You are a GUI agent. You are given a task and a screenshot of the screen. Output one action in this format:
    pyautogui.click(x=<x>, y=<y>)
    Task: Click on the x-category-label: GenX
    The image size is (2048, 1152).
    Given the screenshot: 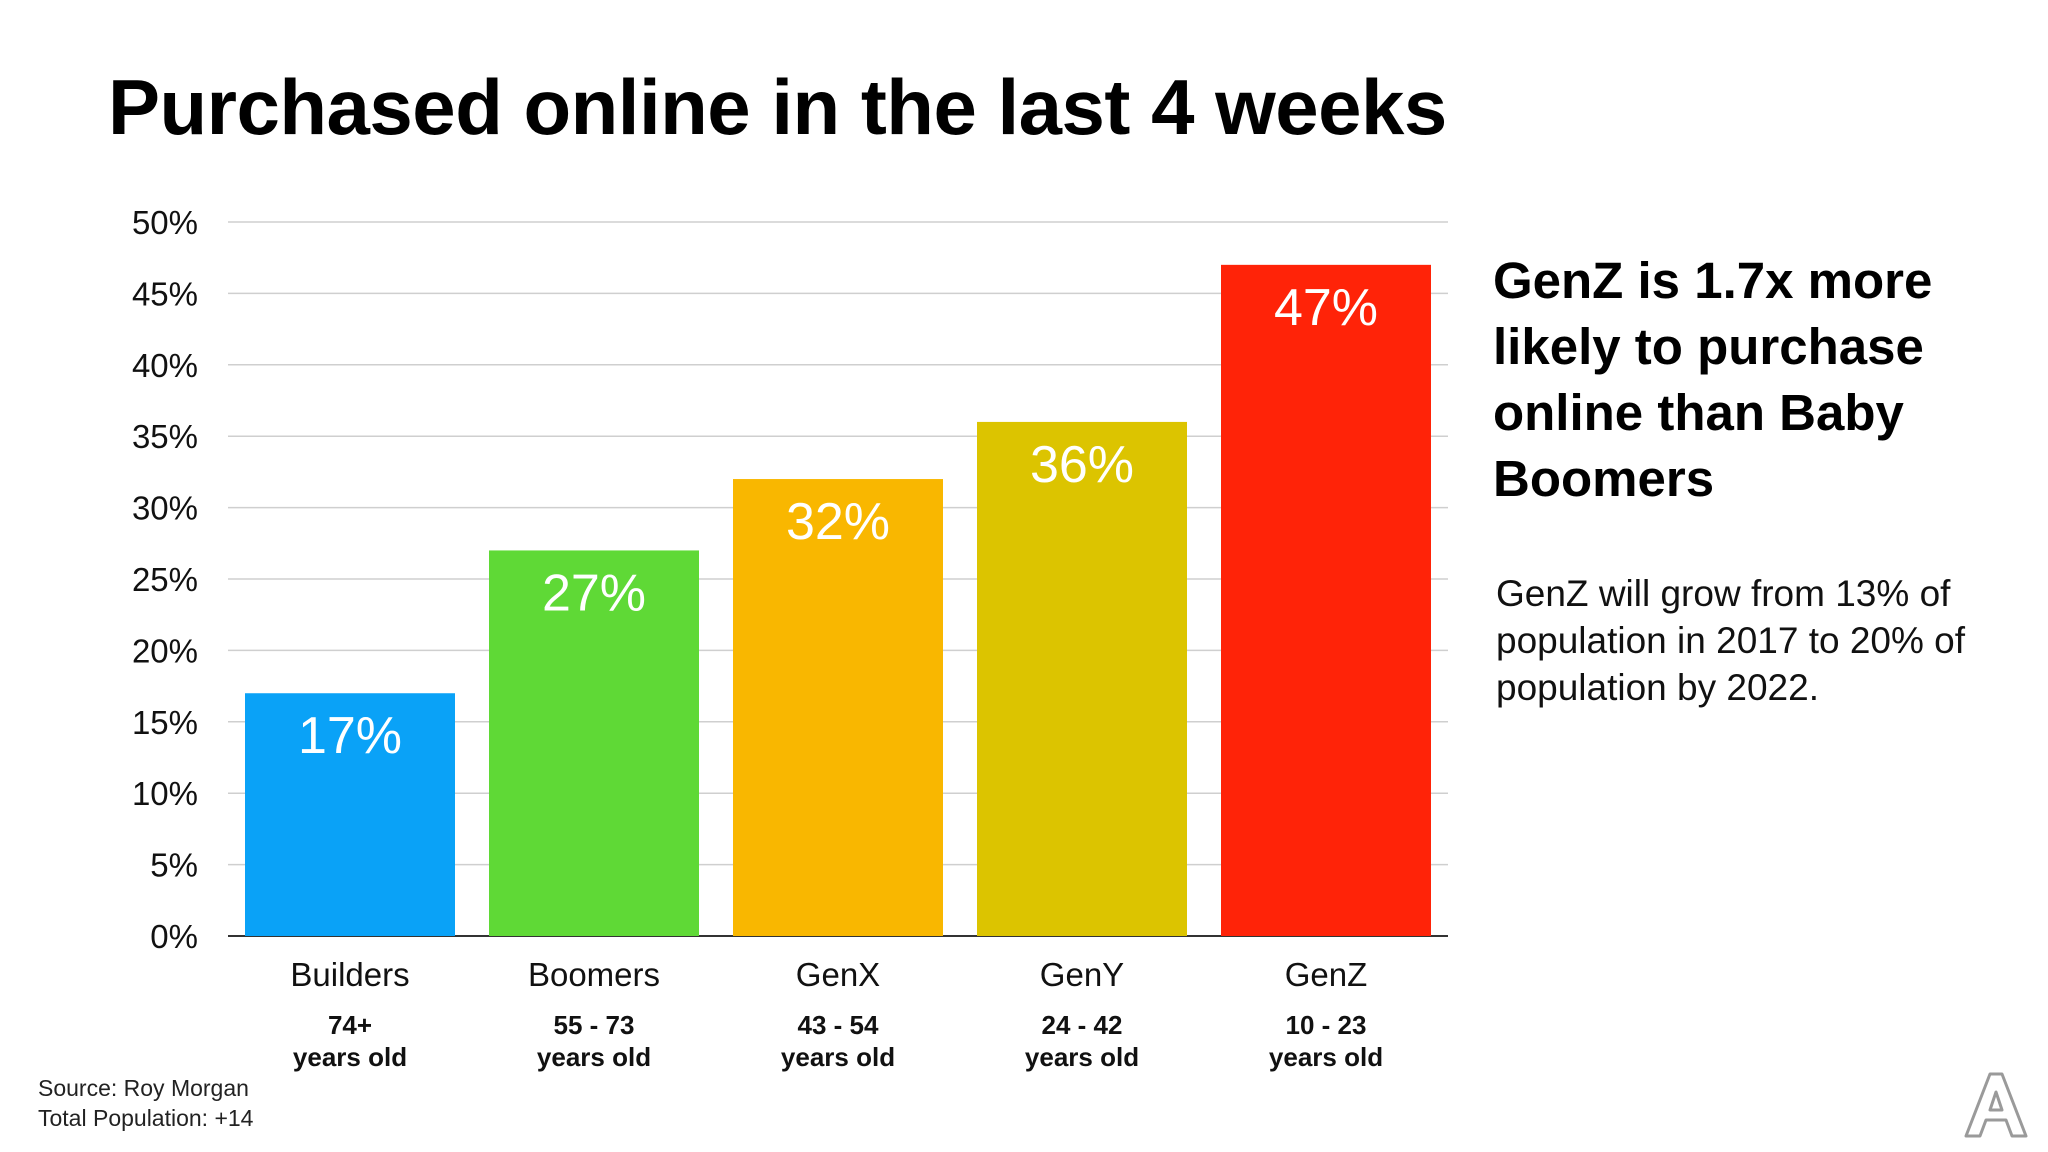 What is the action you would take?
    pyautogui.click(x=838, y=974)
    